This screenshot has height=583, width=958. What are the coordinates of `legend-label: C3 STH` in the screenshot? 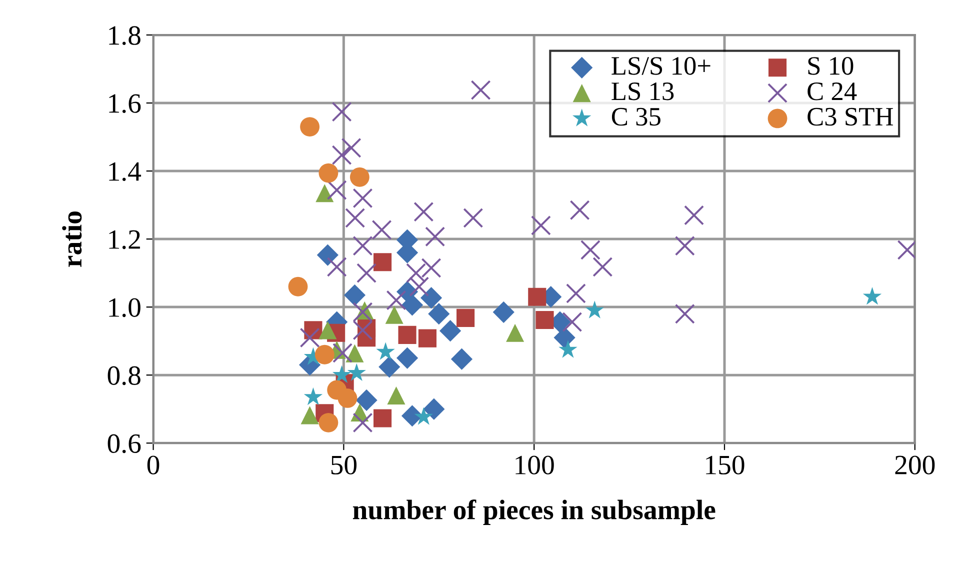 It's located at (851, 117).